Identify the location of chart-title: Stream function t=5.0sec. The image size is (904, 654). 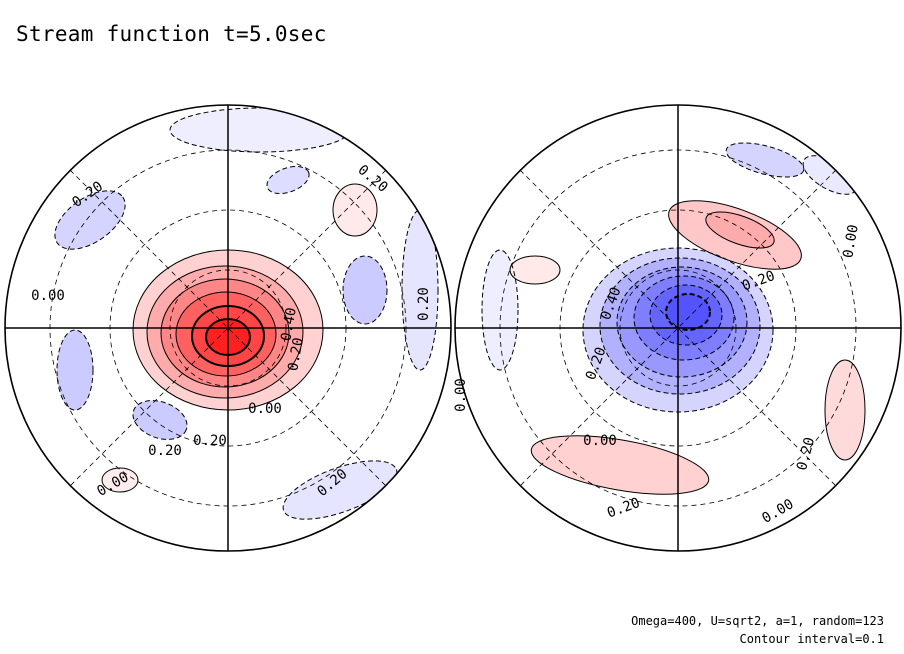
(171, 34).